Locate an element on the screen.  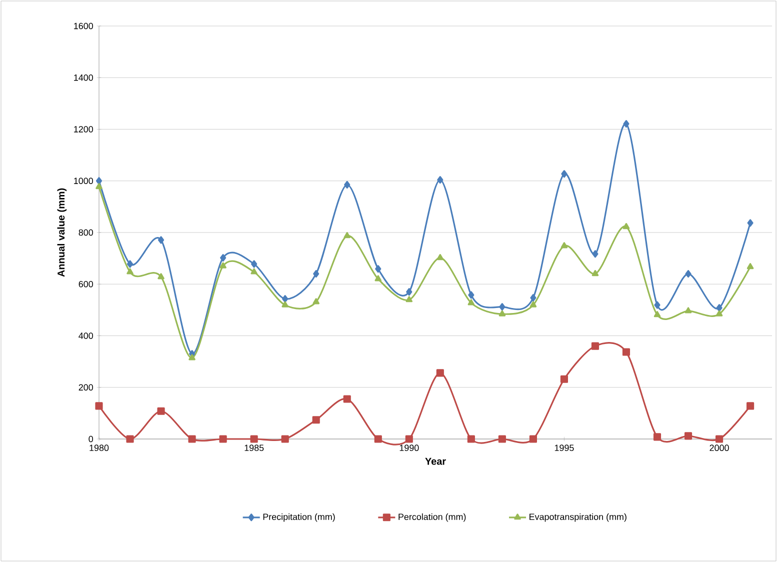
y-tick-label: 1600 is located at coordinates (84, 26).